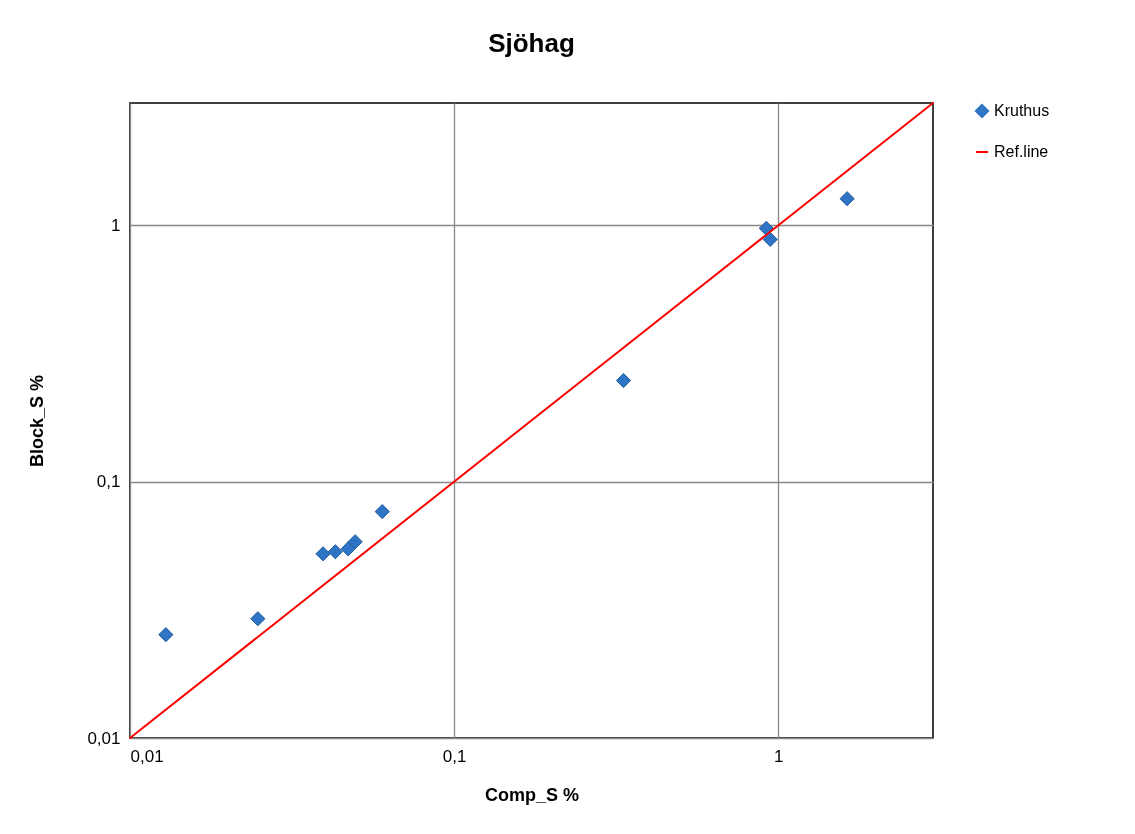 Image resolution: width=1135 pixels, height=834 pixels. I want to click on x-tick-label: 0,1, so click(454, 756).